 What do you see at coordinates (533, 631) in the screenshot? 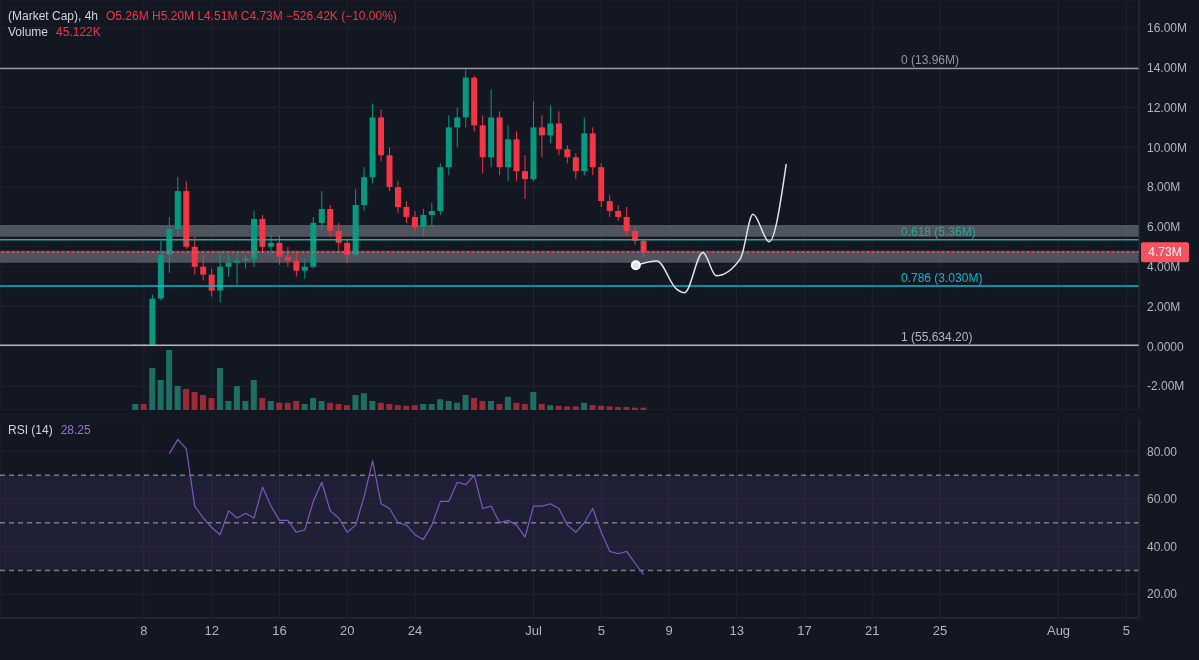
I see `x-tick-label: Jul` at bounding box center [533, 631].